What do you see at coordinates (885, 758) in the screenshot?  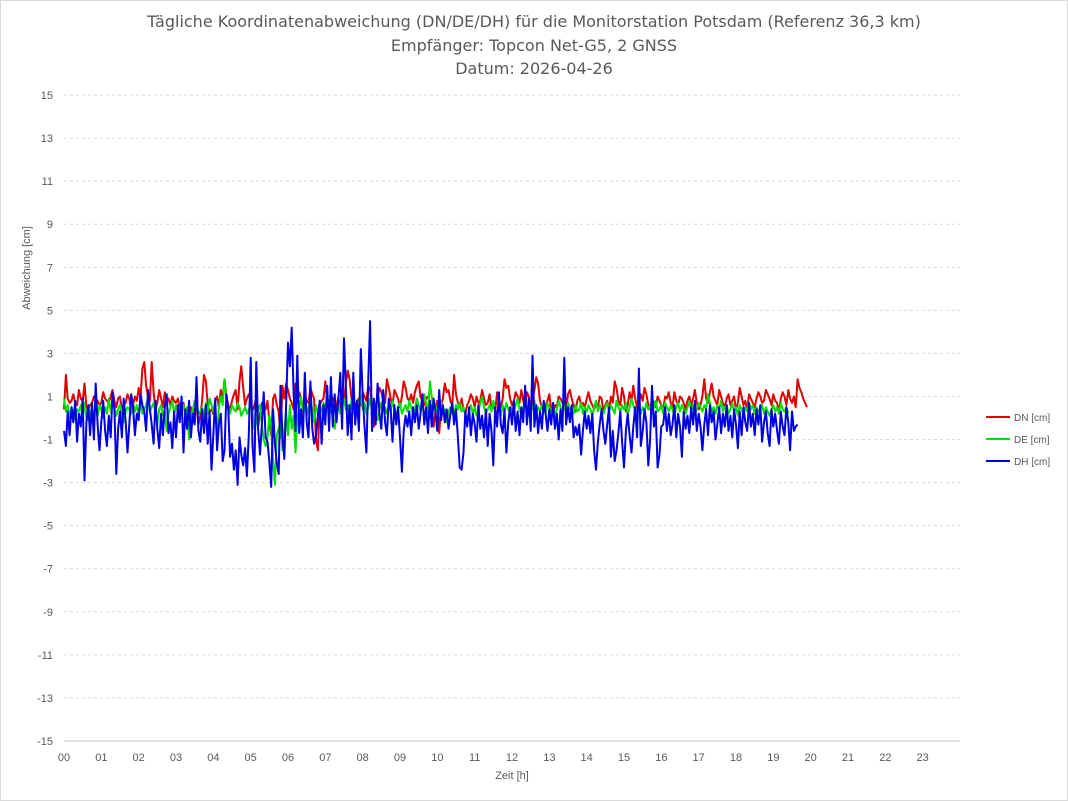 I see `x-tick-label: 22` at bounding box center [885, 758].